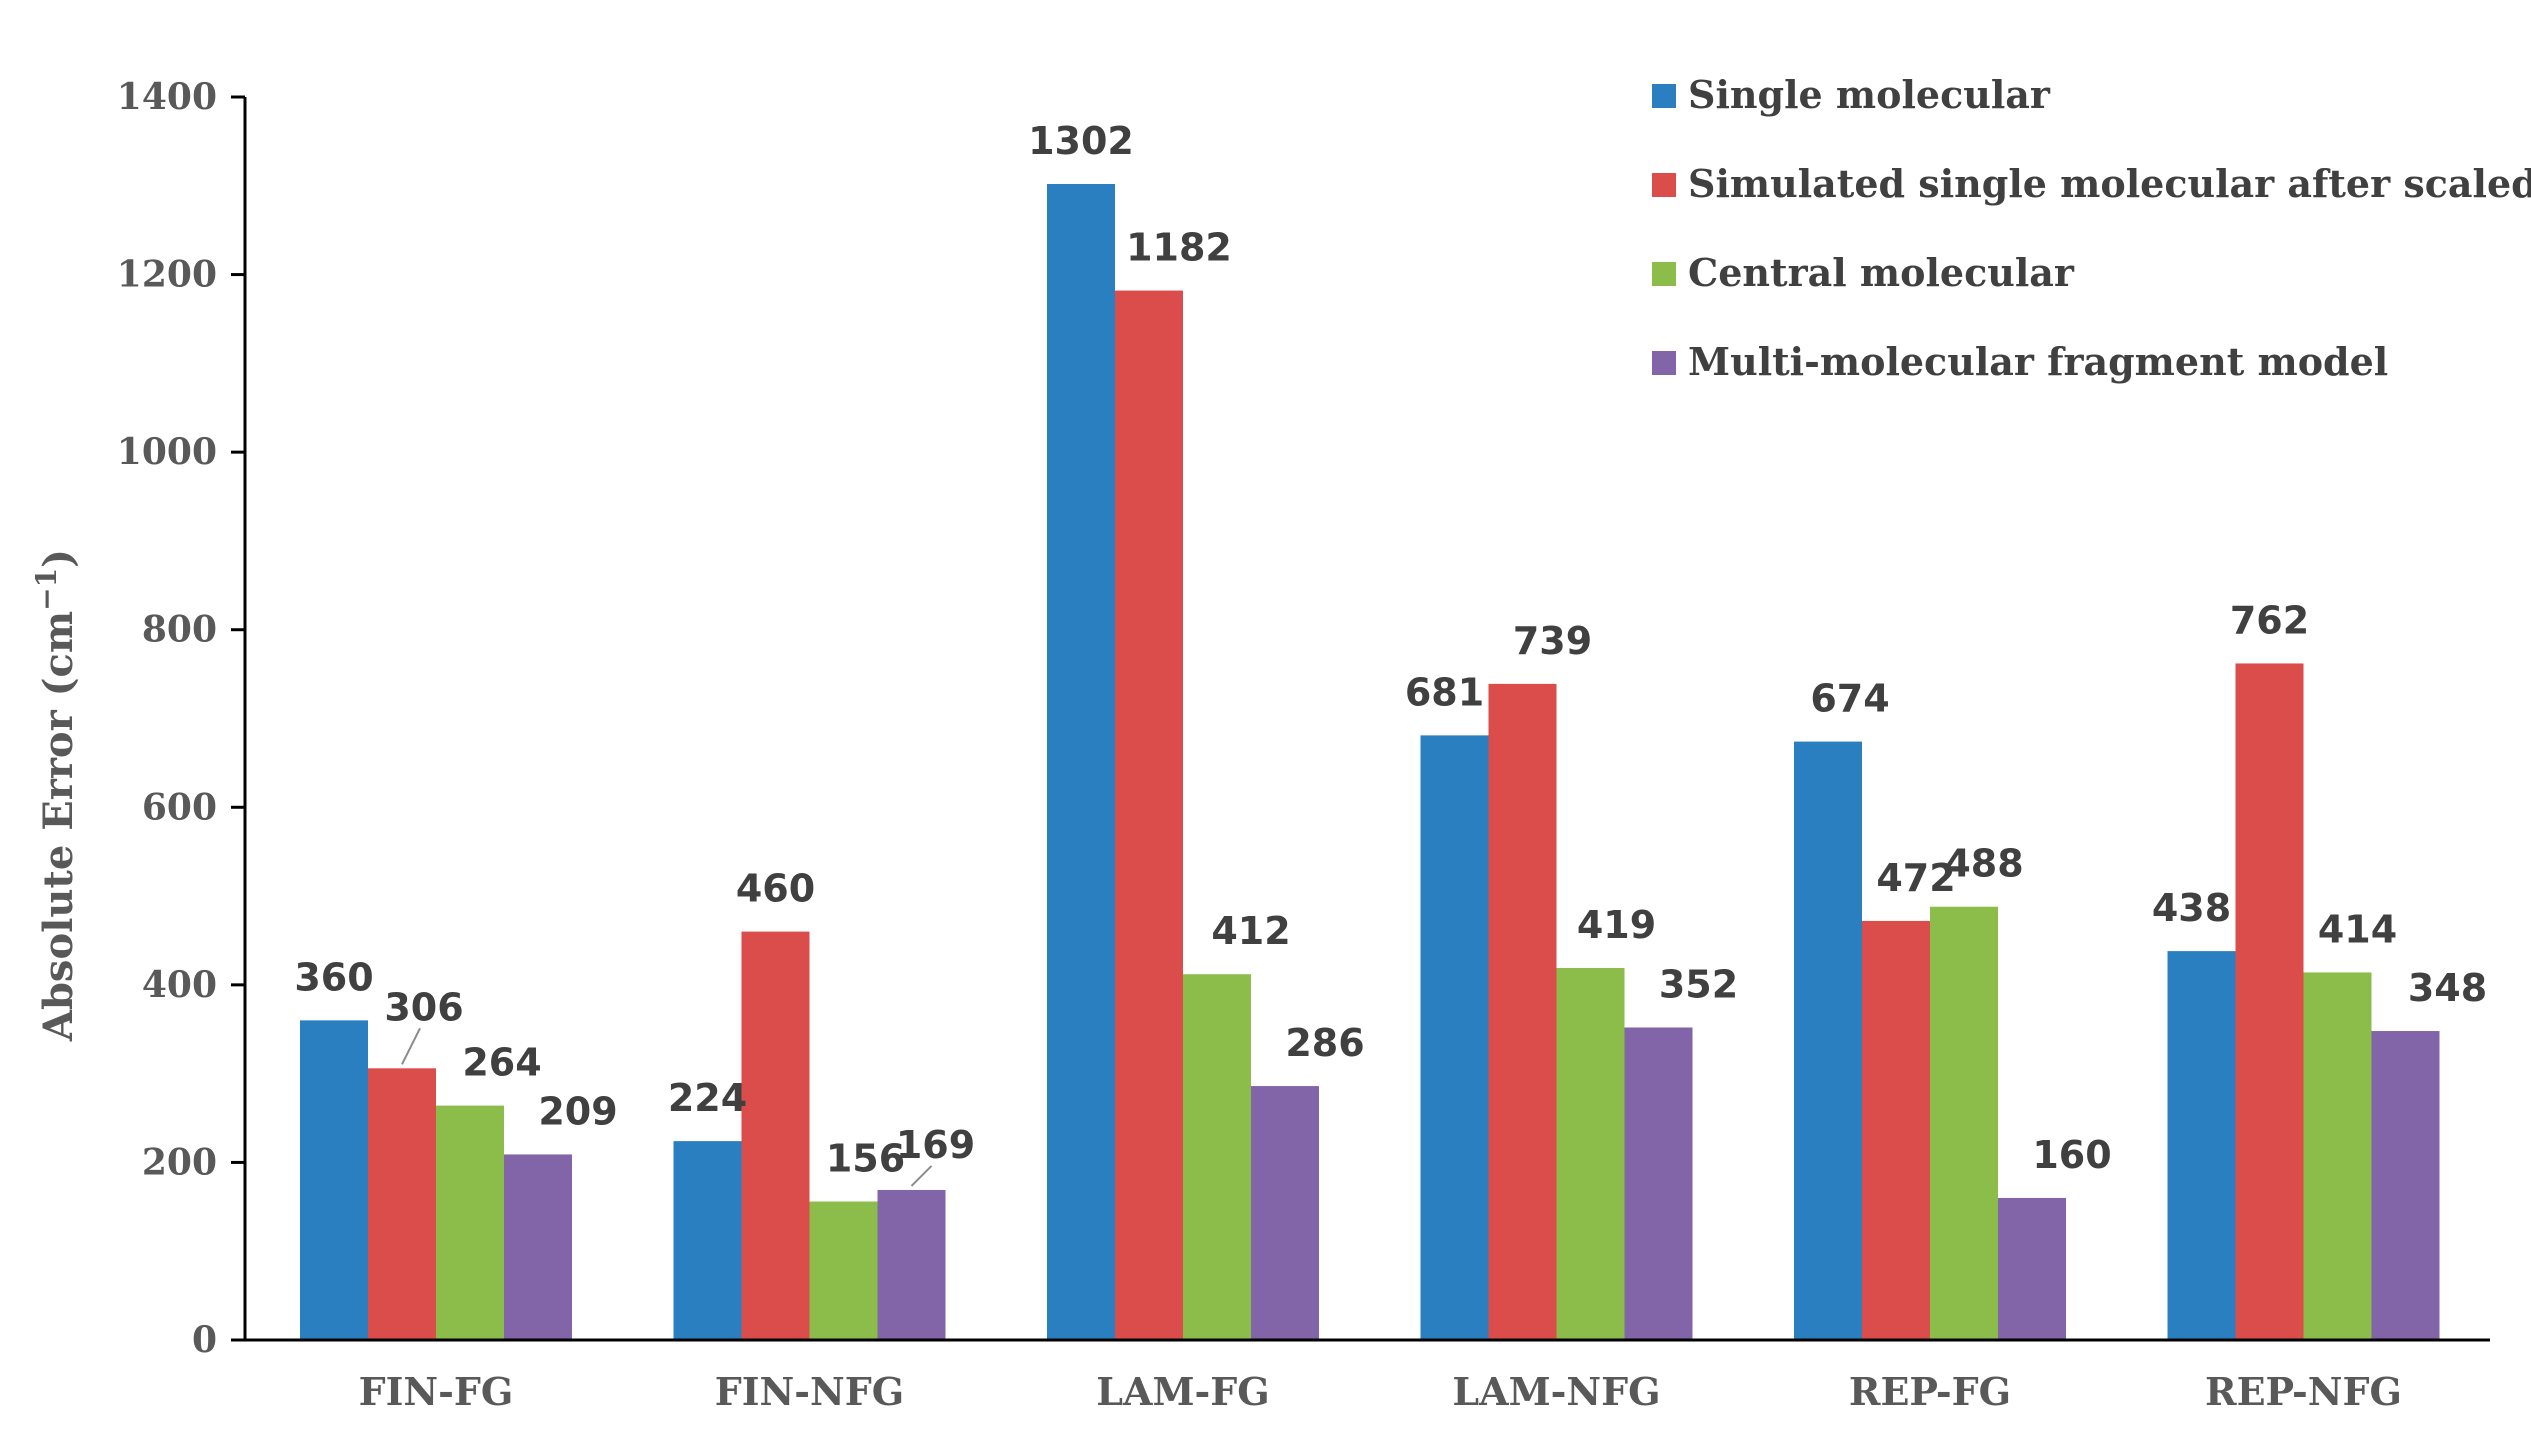 Image resolution: width=2531 pixels, height=1456 pixels. I want to click on y-axis-ticks: 0 200 400 600 800 1000 1200 1400, so click(181, 718).